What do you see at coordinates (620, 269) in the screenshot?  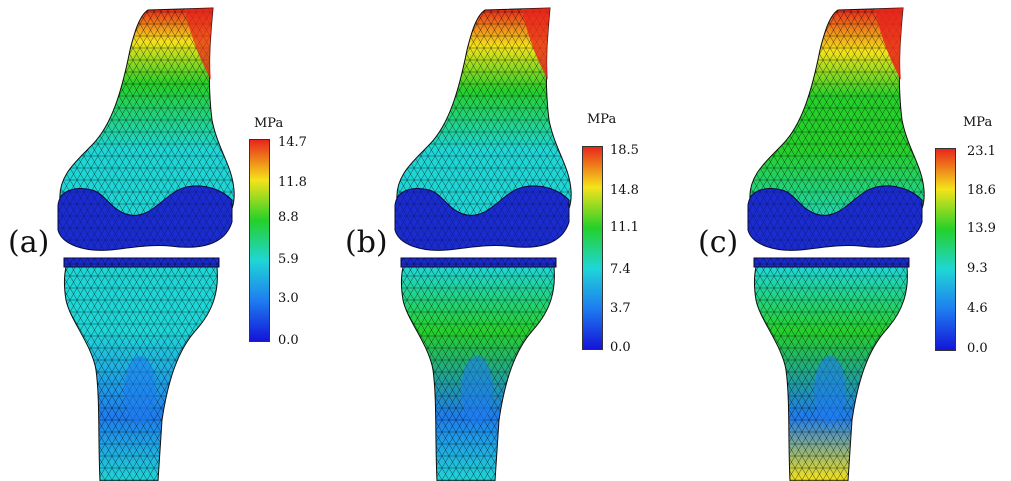 I see `tick-label: 7.4` at bounding box center [620, 269].